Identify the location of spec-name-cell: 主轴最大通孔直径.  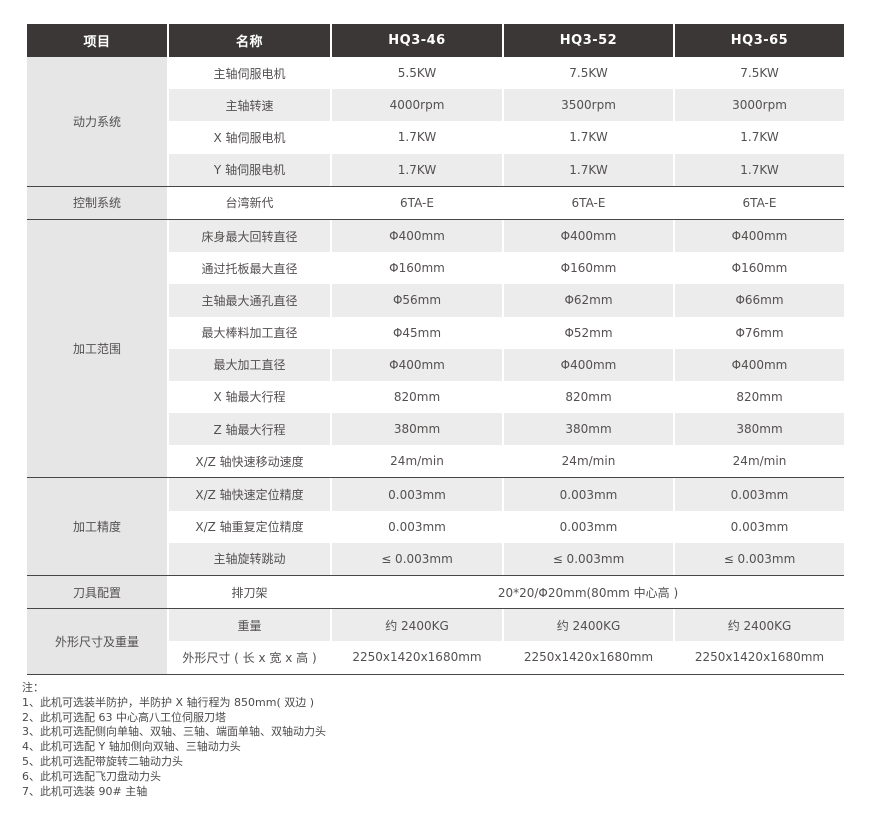
(249, 300).